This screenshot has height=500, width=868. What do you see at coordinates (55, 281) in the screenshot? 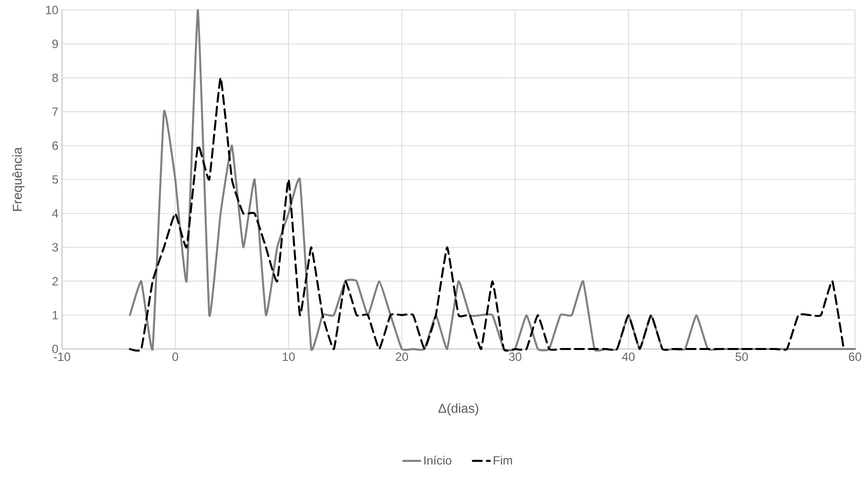
I see `y-tick-label: 2` at bounding box center [55, 281].